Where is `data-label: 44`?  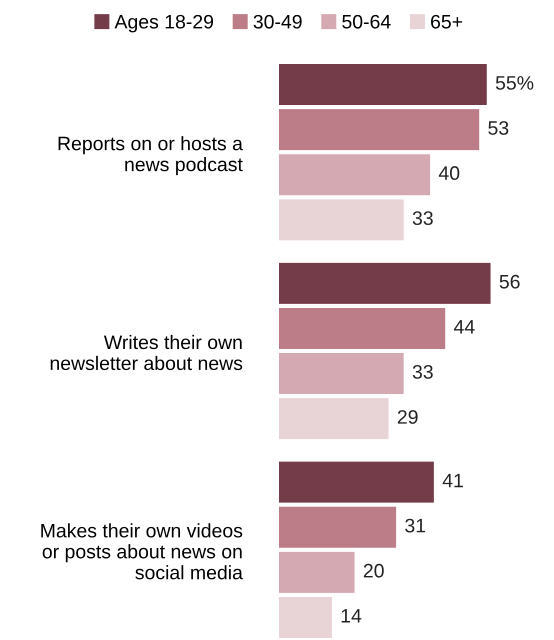 data-label: 44 is located at coordinates (464, 327).